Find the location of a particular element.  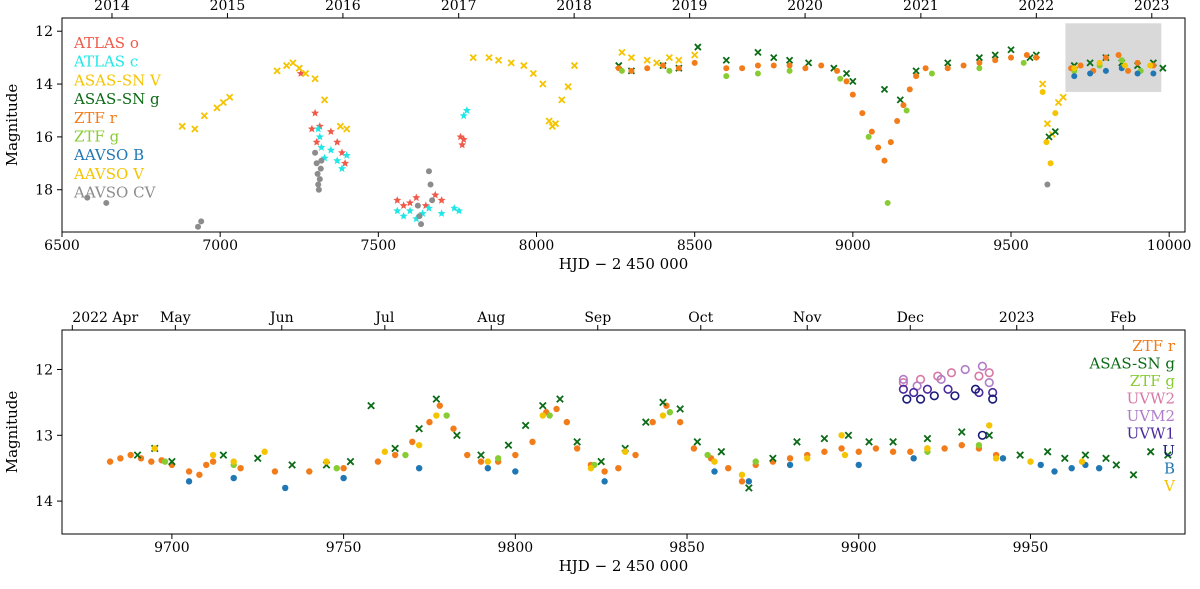

top-tick-label: Jun is located at coordinates (281, 318).